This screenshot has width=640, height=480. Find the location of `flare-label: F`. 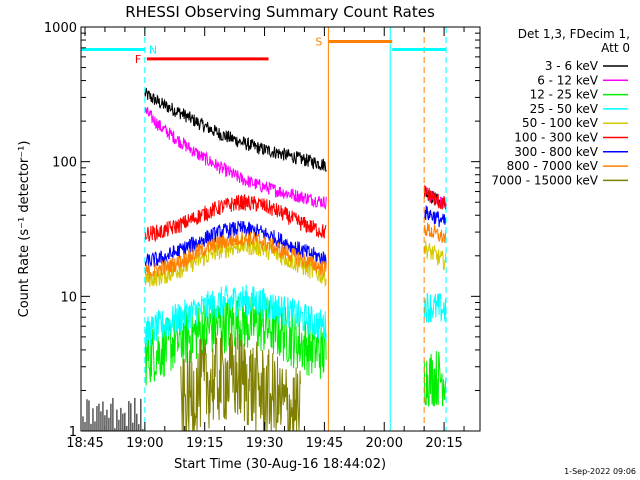

flare-label: F is located at coordinates (138, 59).